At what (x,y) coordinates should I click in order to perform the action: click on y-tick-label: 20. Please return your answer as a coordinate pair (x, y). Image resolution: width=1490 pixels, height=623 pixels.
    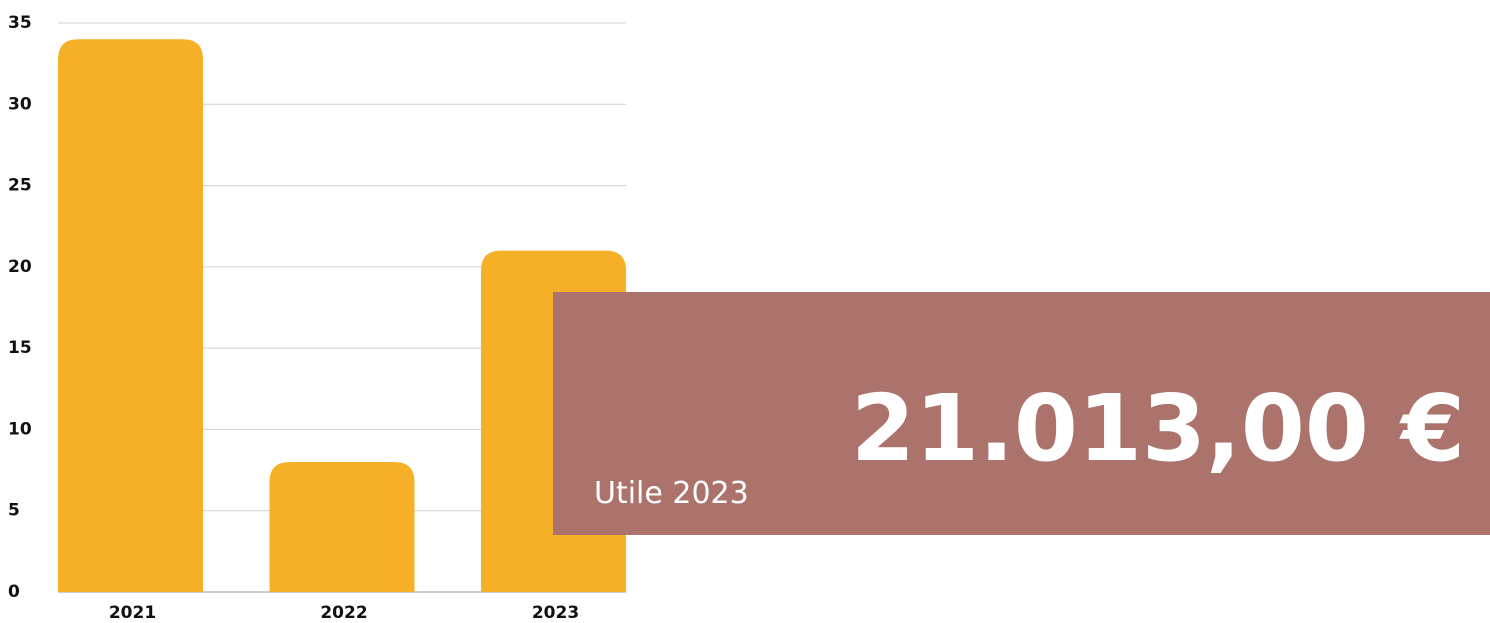
    Looking at the image, I should click on (20, 267).